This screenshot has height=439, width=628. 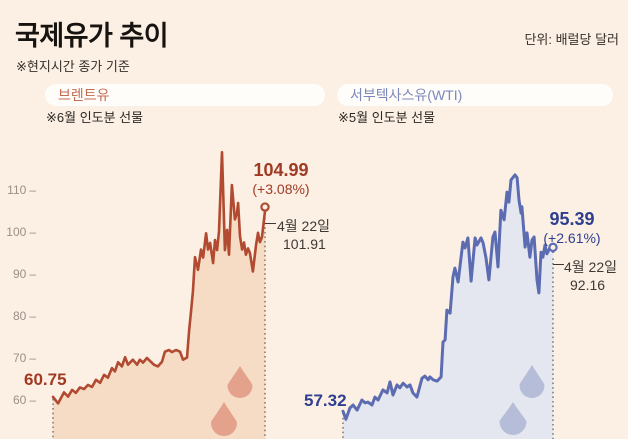 What do you see at coordinates (588, 285) in the screenshot?
I see `wti-marker-price: 92.16` at bounding box center [588, 285].